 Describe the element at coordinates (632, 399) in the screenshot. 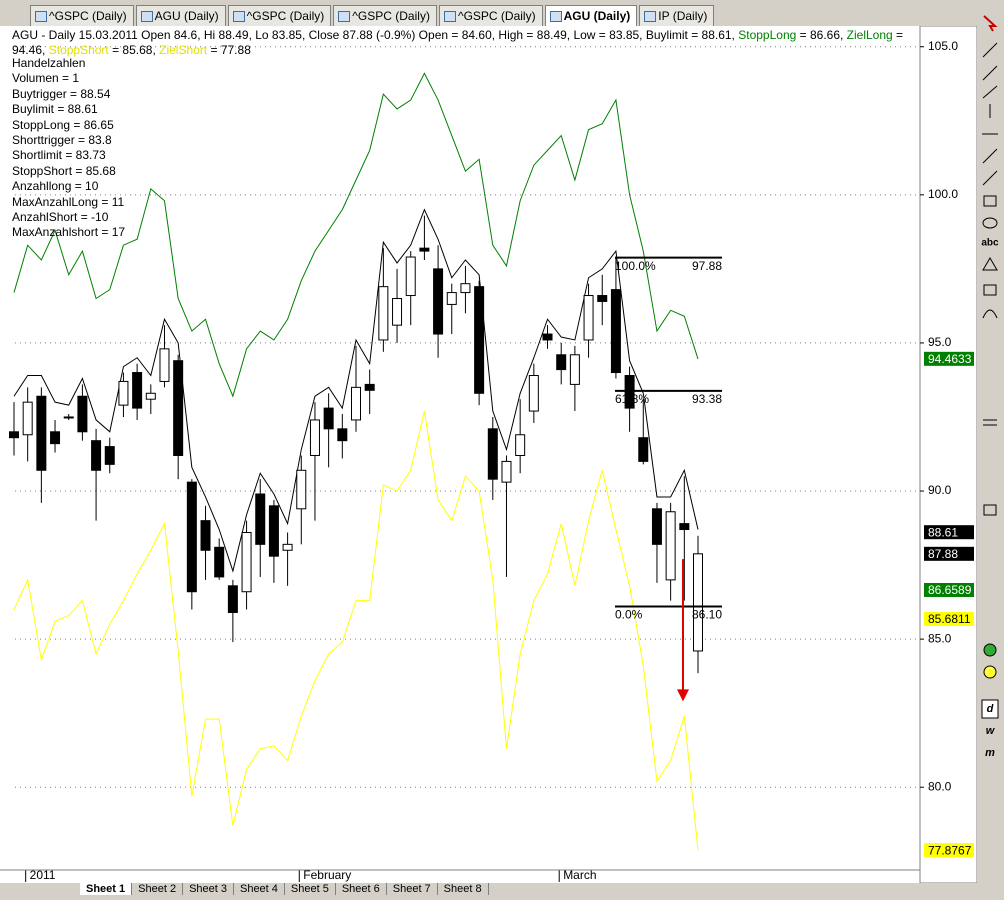

I see `fib-pct: 61.8%` at that location.